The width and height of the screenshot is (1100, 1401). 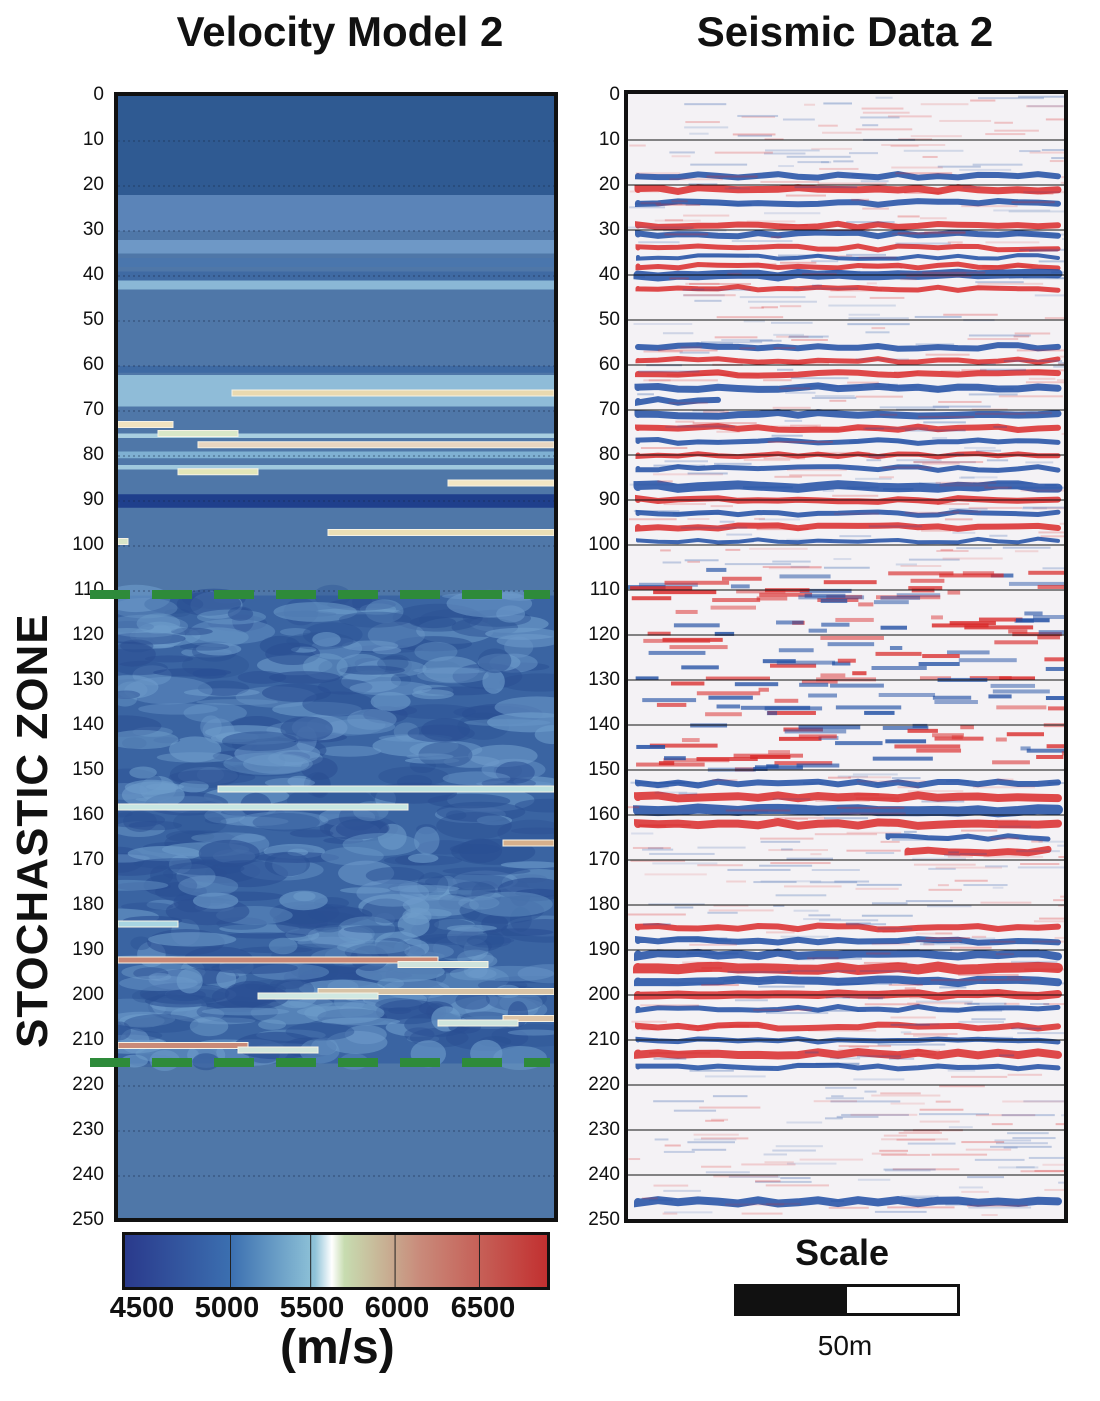 I want to click on velocity-depth-tick-170: 170, so click(x=88, y=859).